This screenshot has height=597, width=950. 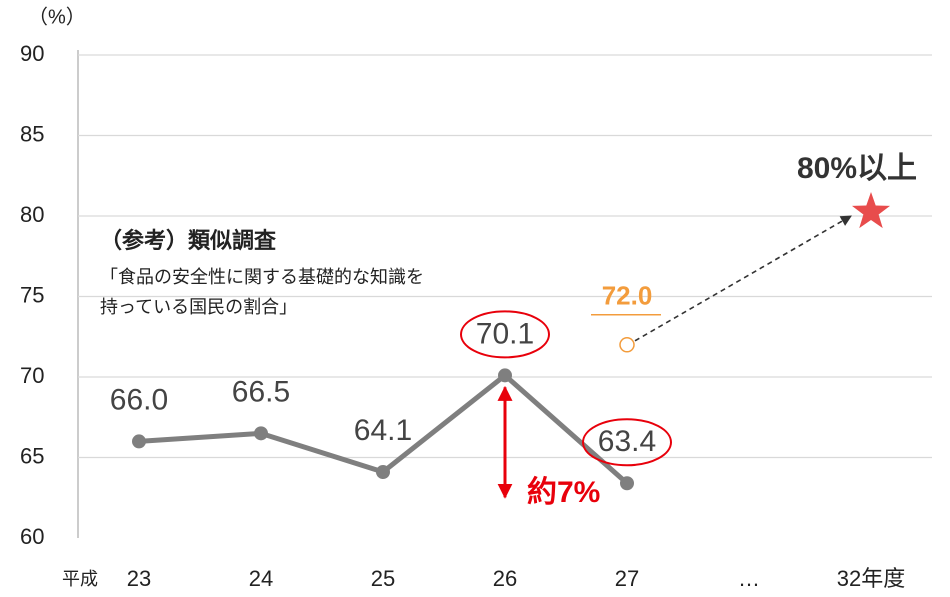 What do you see at coordinates (198, 307) in the screenshot?
I see `annotation: 持っている国民の割合」` at bounding box center [198, 307].